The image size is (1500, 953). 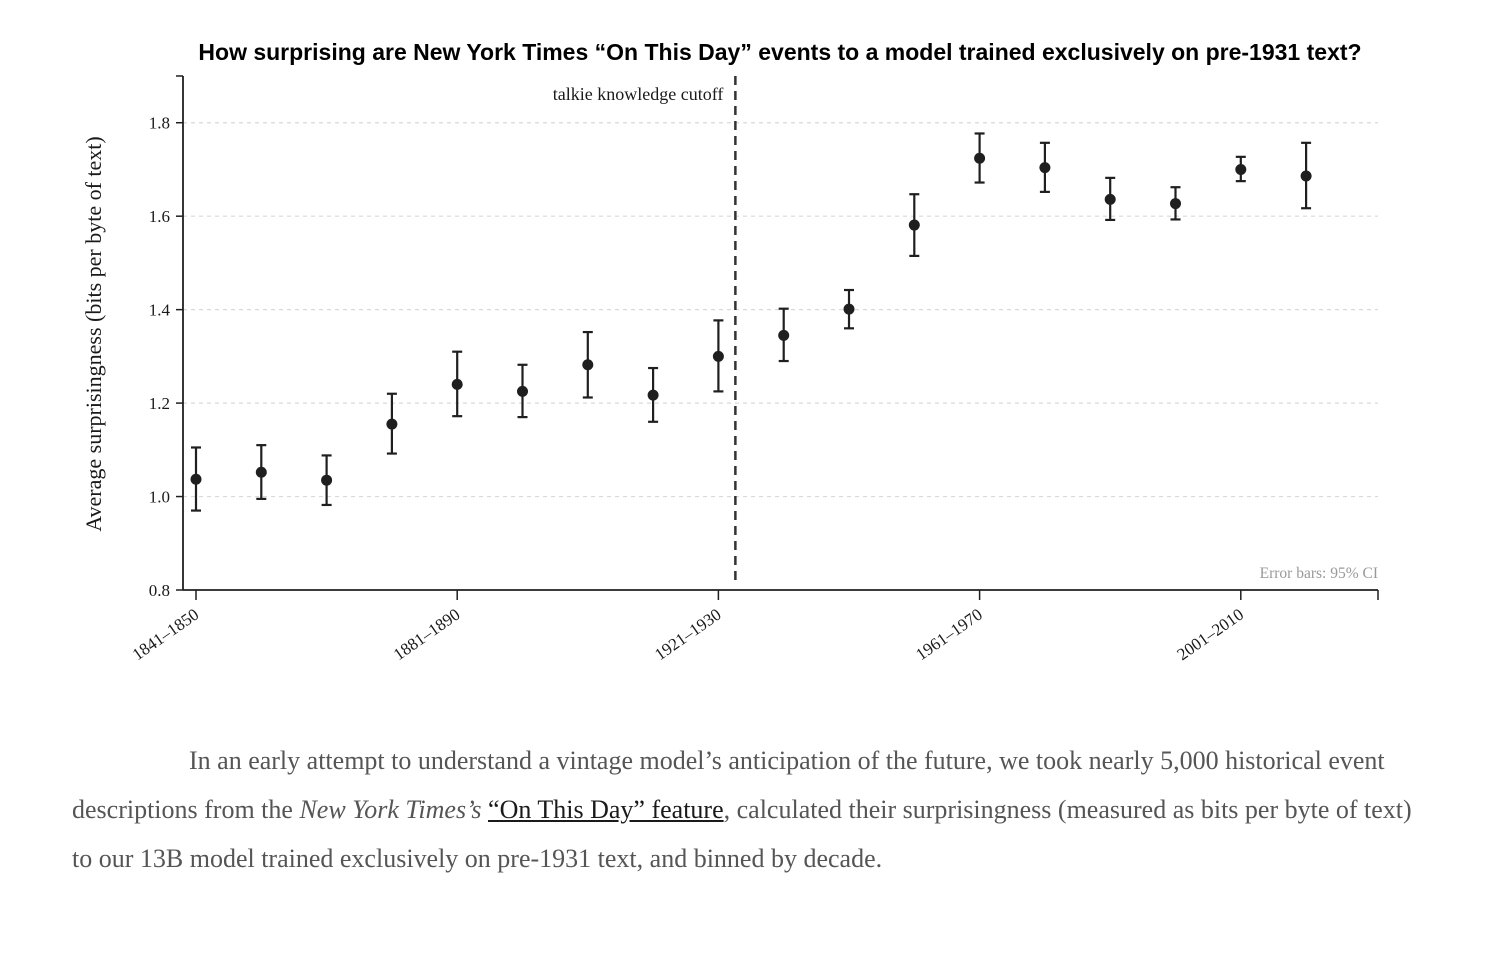 I want to click on y-tick-label: 0.8, so click(x=159, y=590).